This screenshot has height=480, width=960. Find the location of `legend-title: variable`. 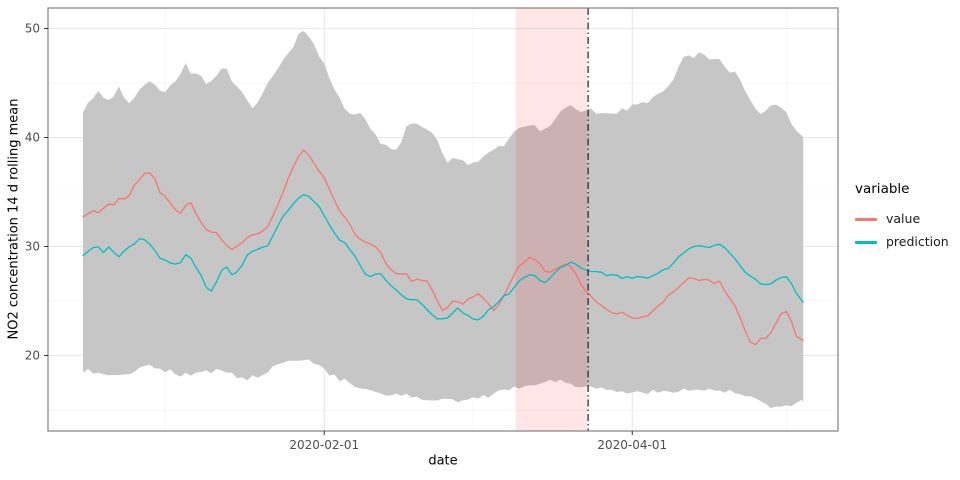

legend-title: variable is located at coordinates (882, 189).